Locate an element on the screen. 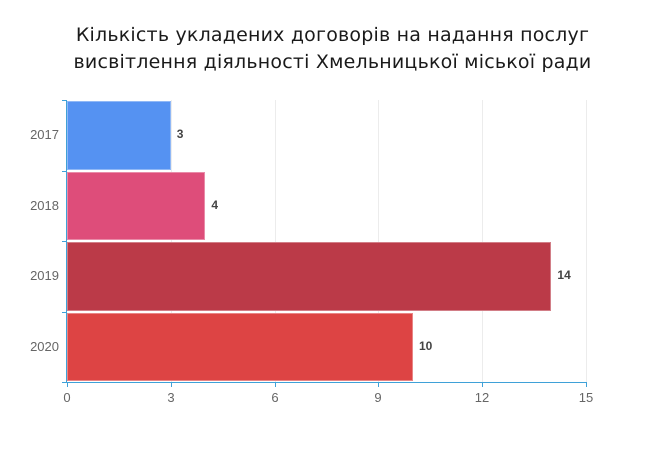  x-tick-label: 0 is located at coordinates (67, 397).